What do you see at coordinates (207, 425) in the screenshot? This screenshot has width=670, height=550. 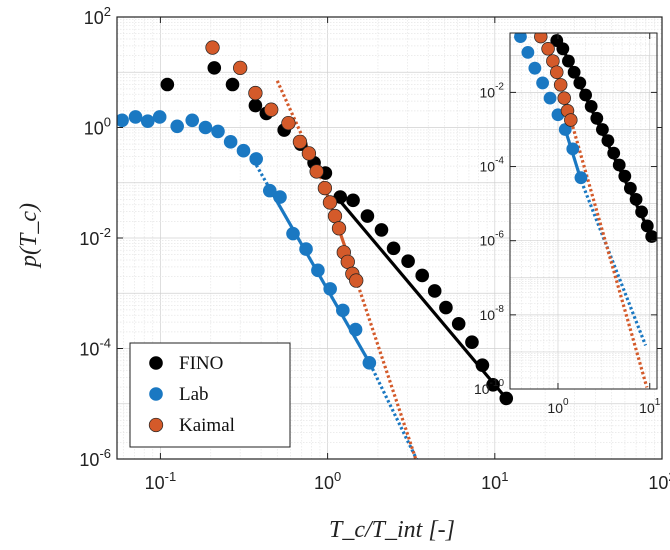 I see `legend-label-kaimal: Kaimal` at bounding box center [207, 425].